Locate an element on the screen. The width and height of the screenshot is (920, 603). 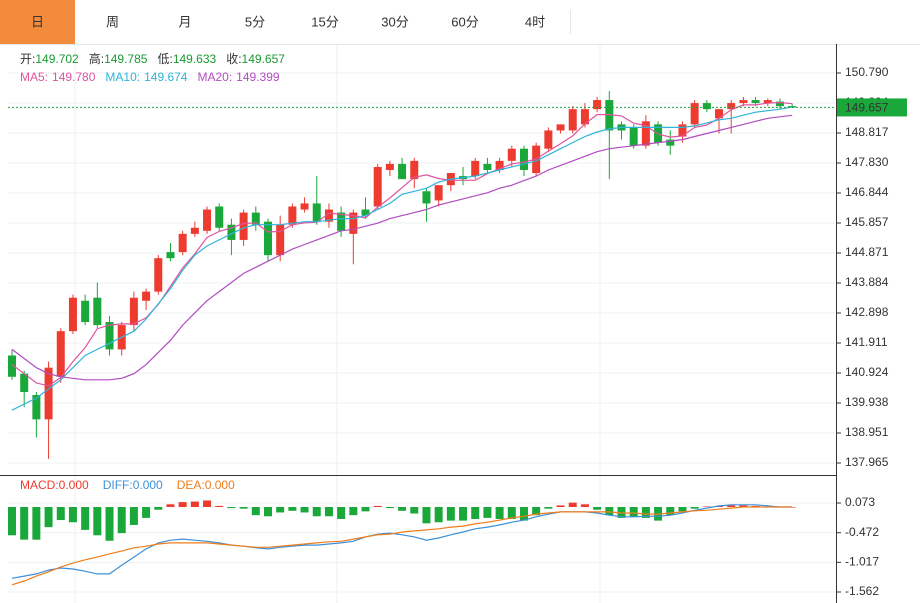
legend-name: MA20: is located at coordinates (214, 77).